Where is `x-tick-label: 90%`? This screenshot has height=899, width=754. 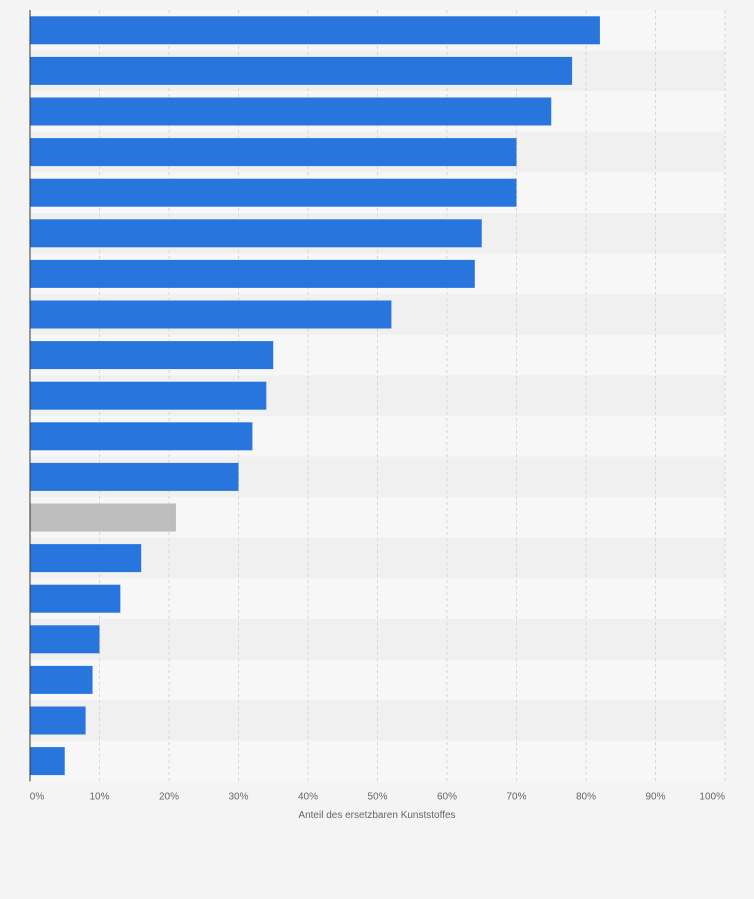
x-tick-label: 90% is located at coordinates (655, 796).